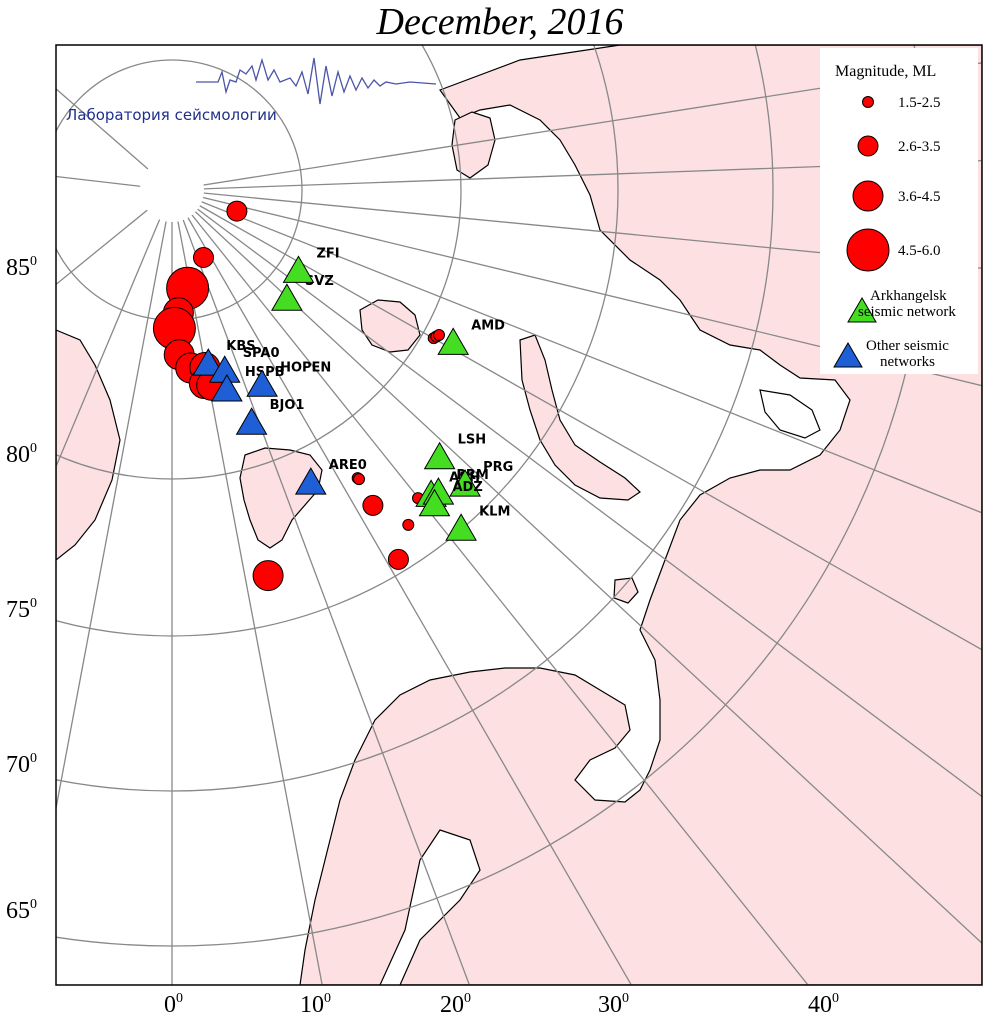 The height and width of the screenshot is (1025, 1000). Describe the element at coordinates (907, 362) in the screenshot. I see `legend-other-network-line2: networks` at that location.